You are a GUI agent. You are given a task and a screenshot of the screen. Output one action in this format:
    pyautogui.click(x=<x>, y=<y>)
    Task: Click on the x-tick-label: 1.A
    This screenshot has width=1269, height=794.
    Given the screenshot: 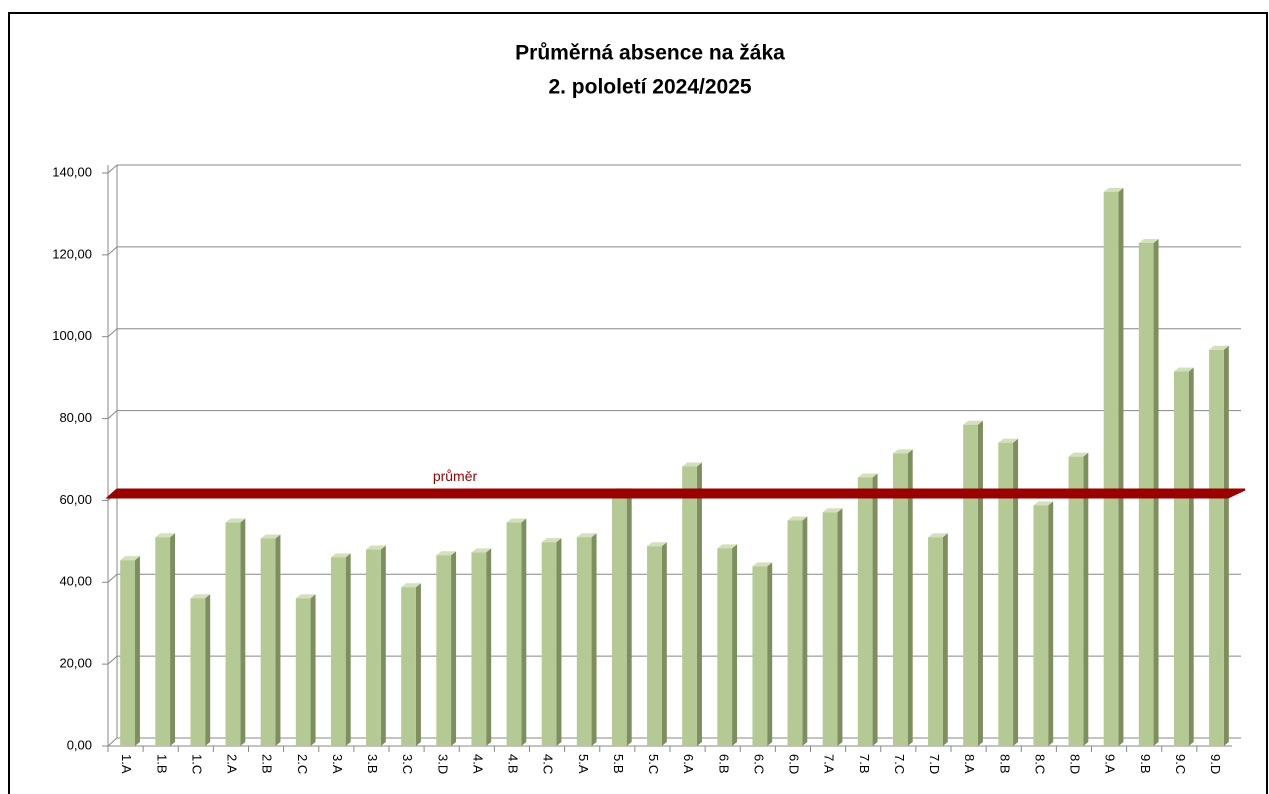 What is the action you would take?
    pyautogui.click(x=126, y=764)
    